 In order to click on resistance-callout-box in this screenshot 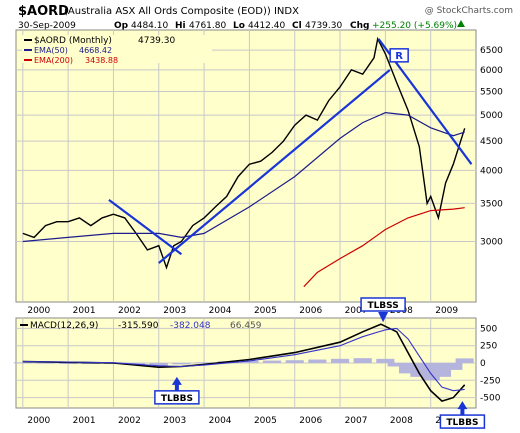, I will do `click(399, 55)`.